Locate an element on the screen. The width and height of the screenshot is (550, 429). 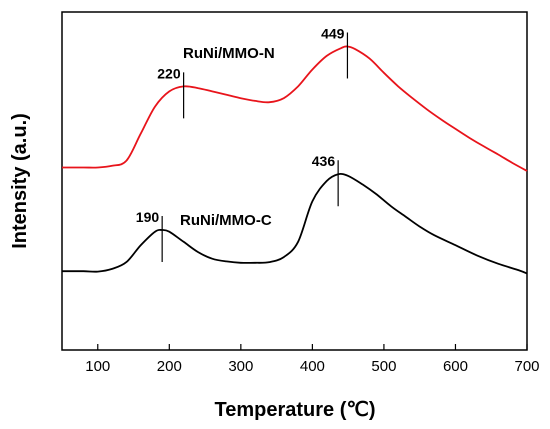
x-tick-label-500: 500 is located at coordinates (383, 366).